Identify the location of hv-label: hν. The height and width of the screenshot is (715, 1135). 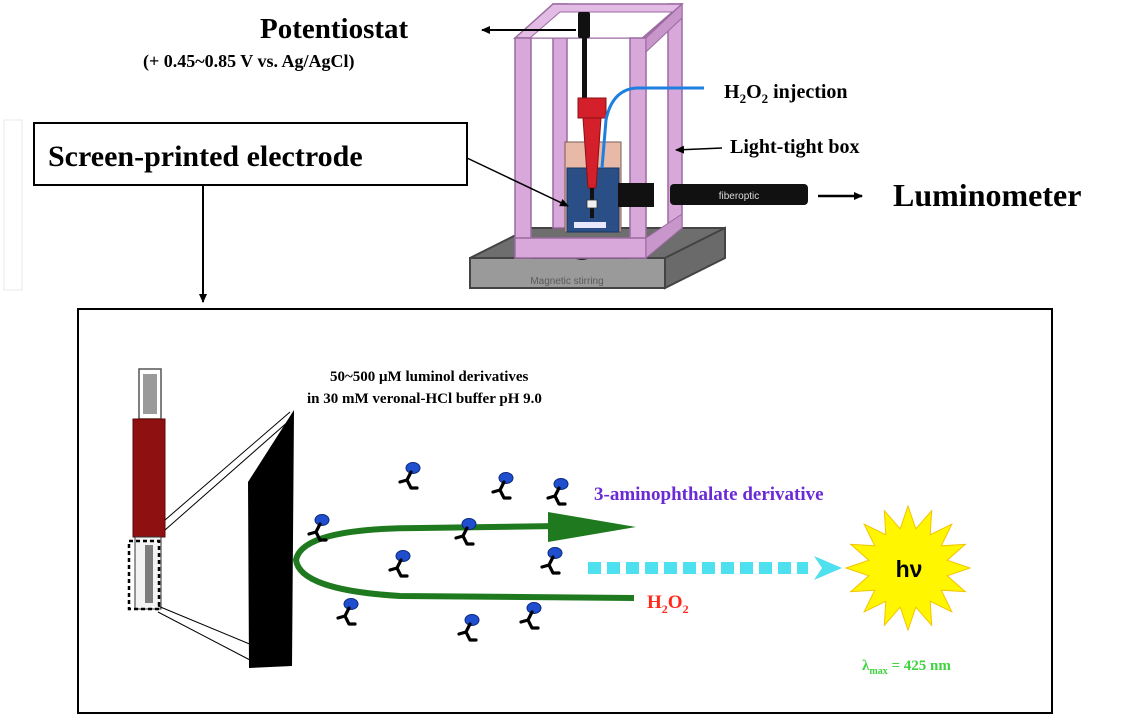
(909, 569).